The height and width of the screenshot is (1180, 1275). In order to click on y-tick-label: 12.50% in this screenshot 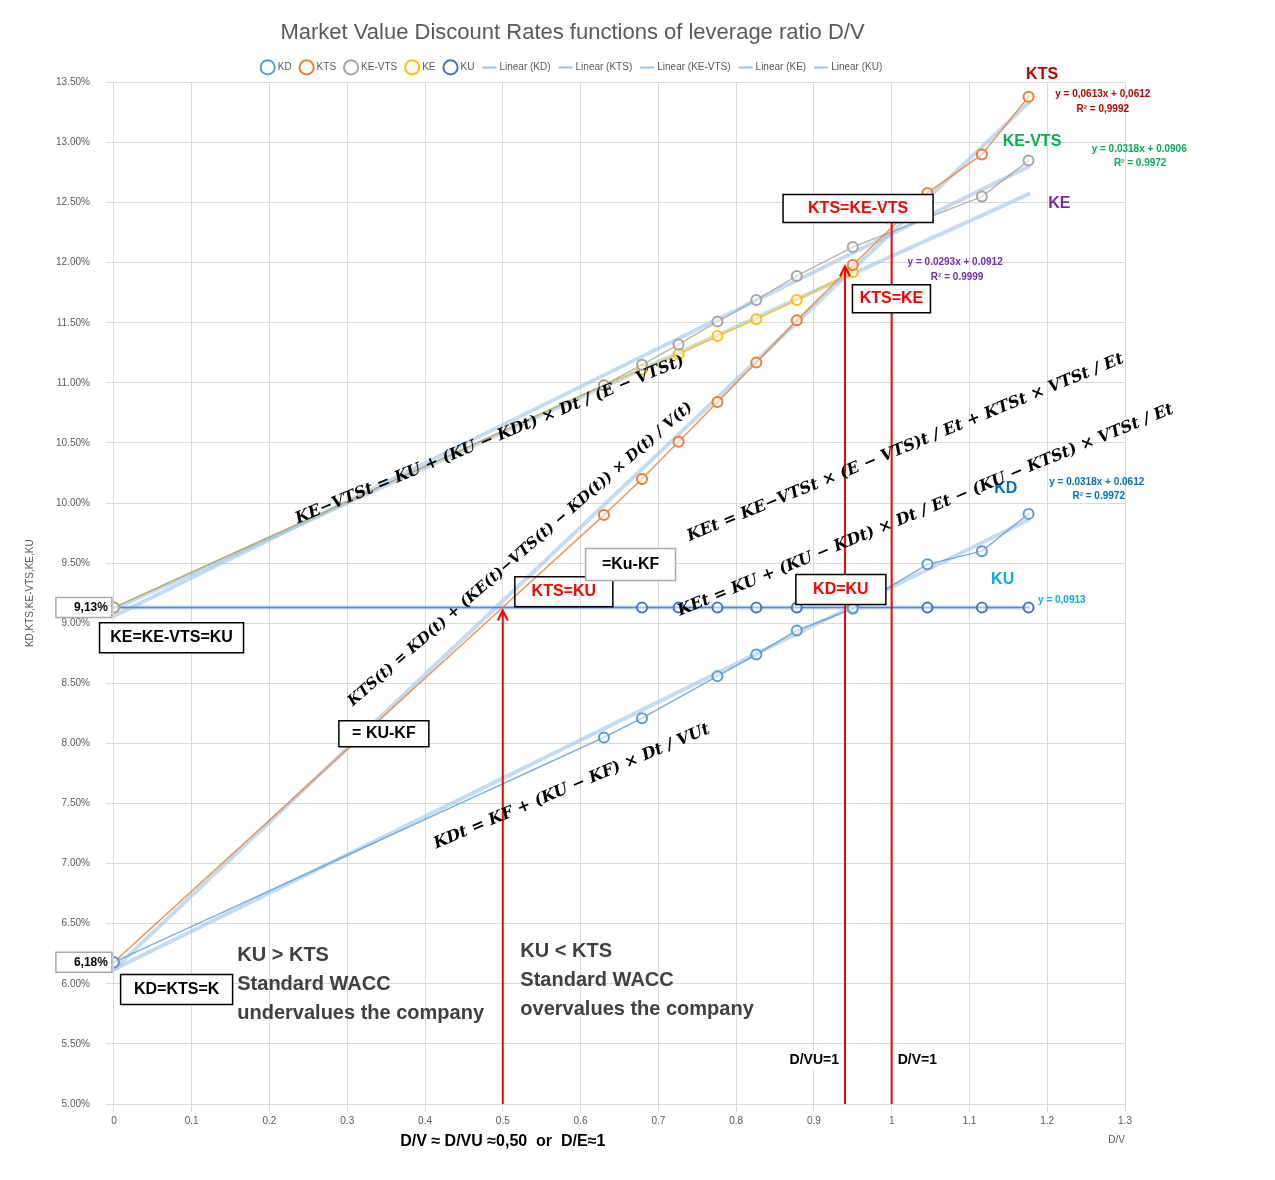, I will do `click(73, 202)`.